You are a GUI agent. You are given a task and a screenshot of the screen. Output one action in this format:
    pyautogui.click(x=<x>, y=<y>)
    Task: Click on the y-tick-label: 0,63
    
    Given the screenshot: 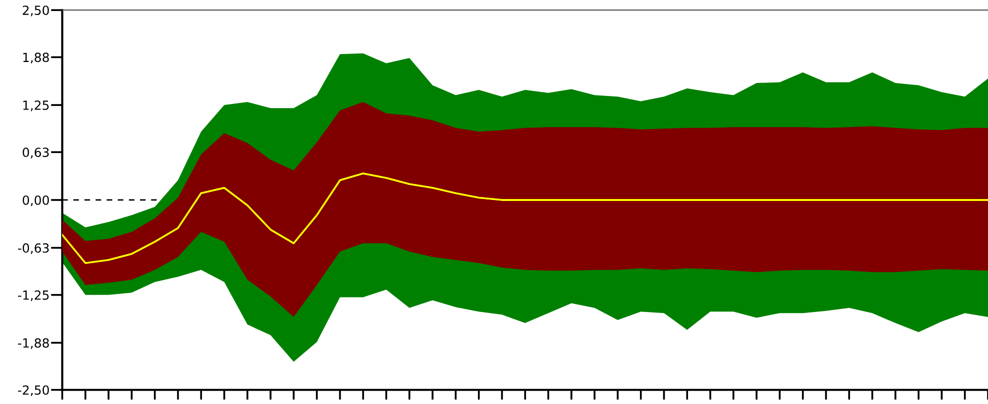 What is the action you would take?
    pyautogui.click(x=35, y=153)
    